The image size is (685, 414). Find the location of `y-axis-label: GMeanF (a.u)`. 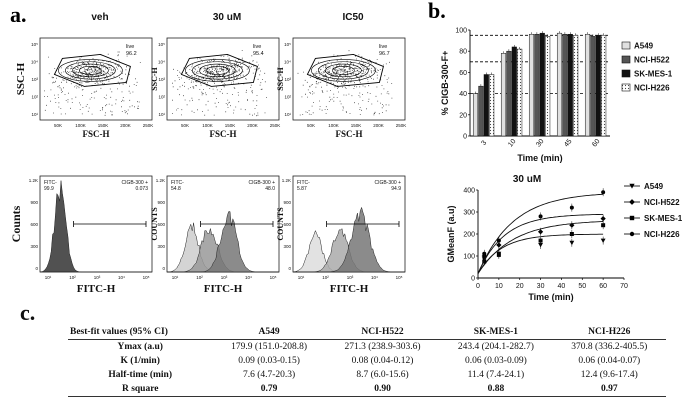

y-axis-label: GMeanF (a.u) is located at coordinates (451, 233).